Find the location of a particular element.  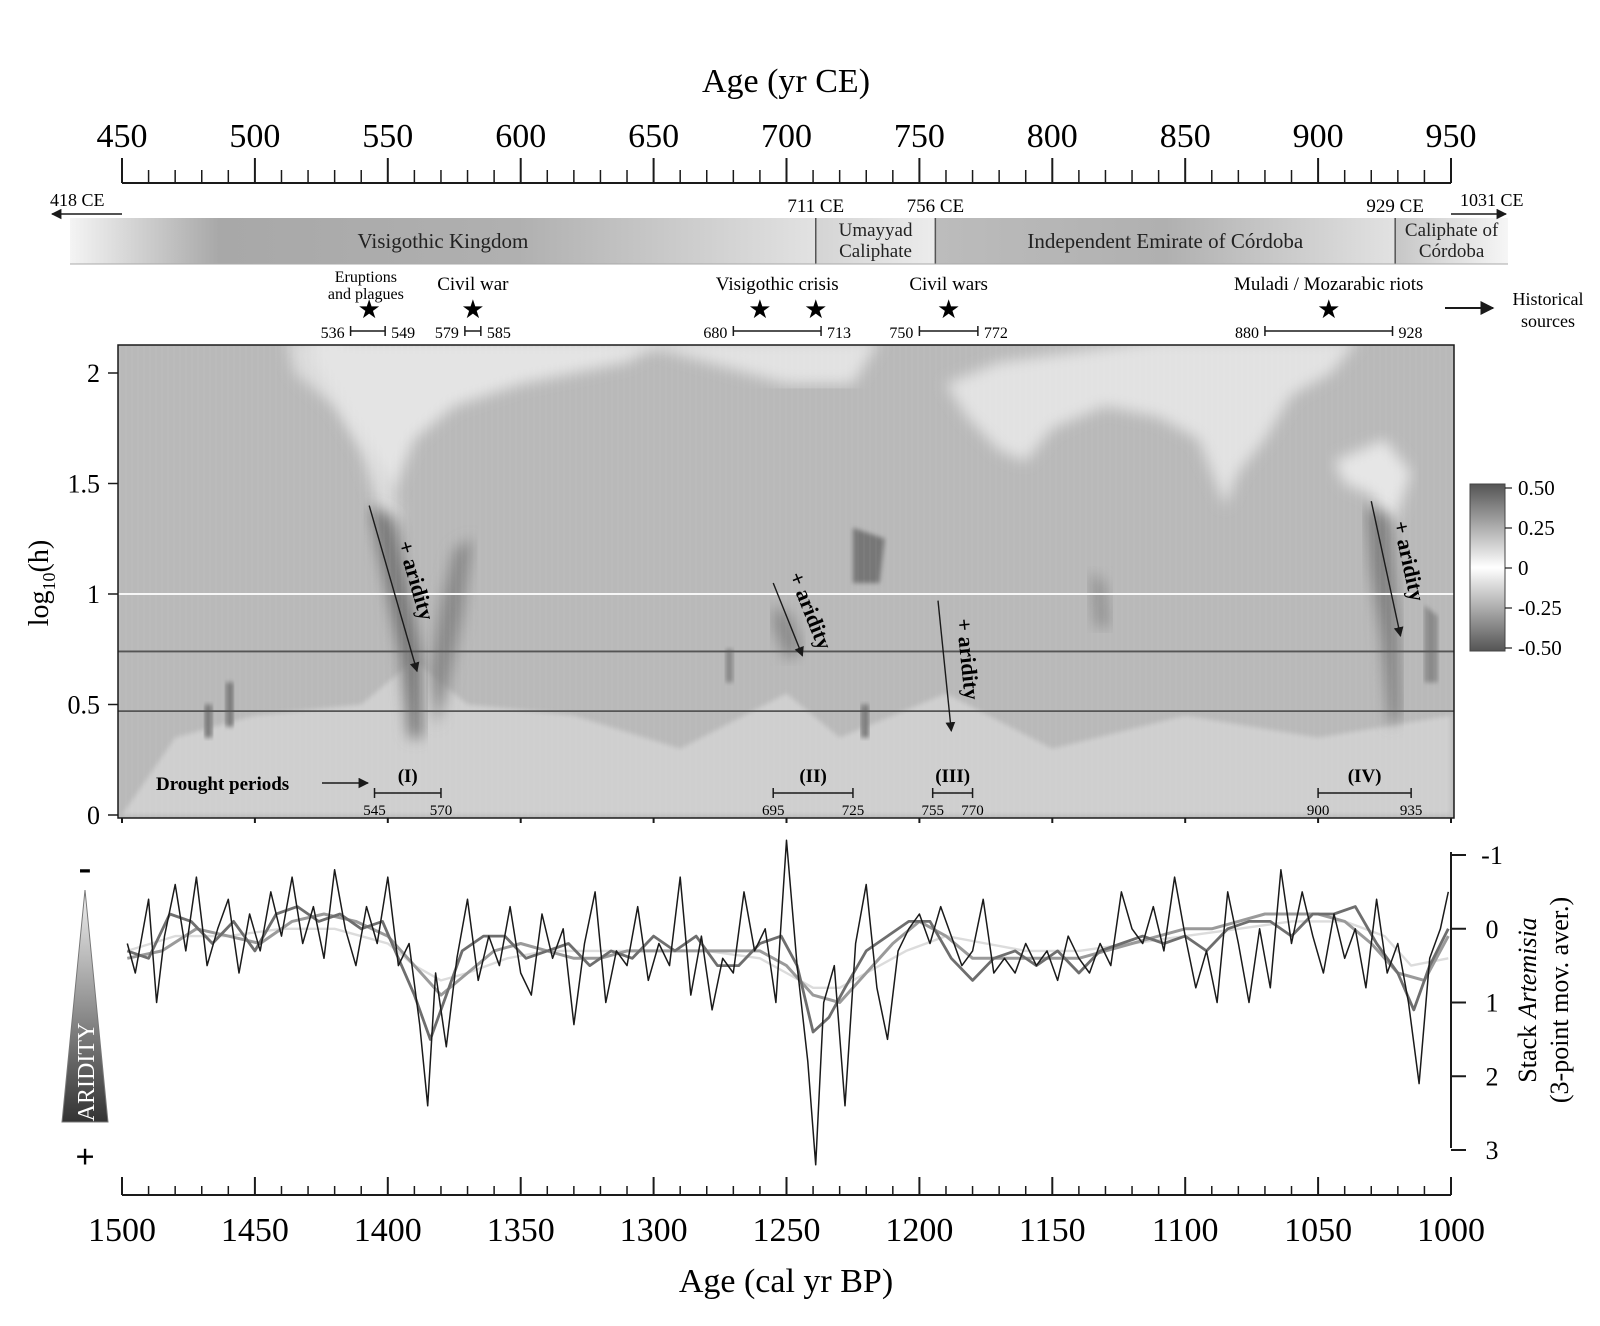

colorbar-gradient is located at coordinates (1487, 567).